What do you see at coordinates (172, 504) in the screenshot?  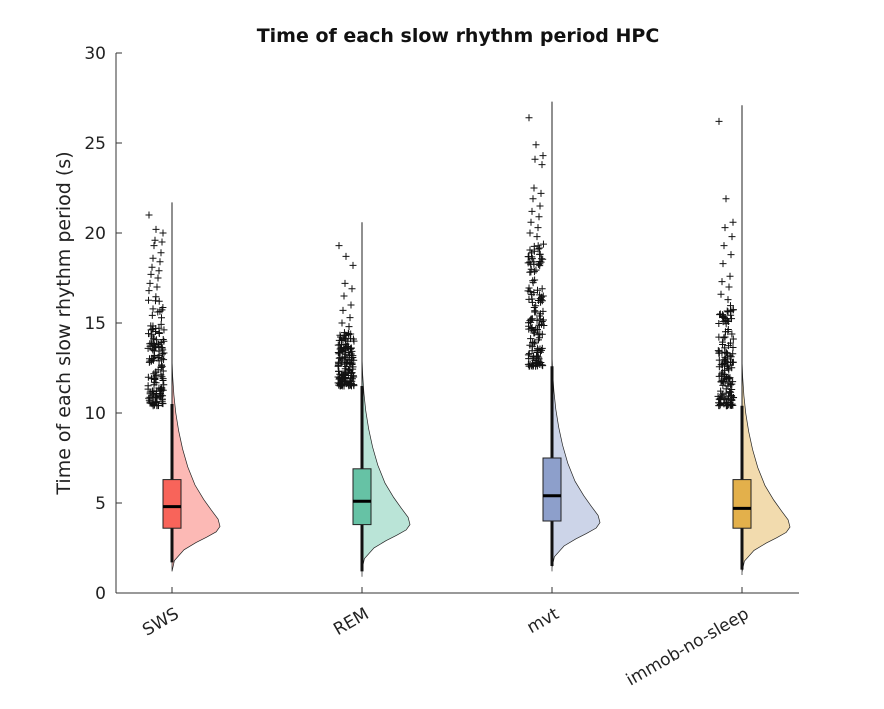 I see `box-sws` at bounding box center [172, 504].